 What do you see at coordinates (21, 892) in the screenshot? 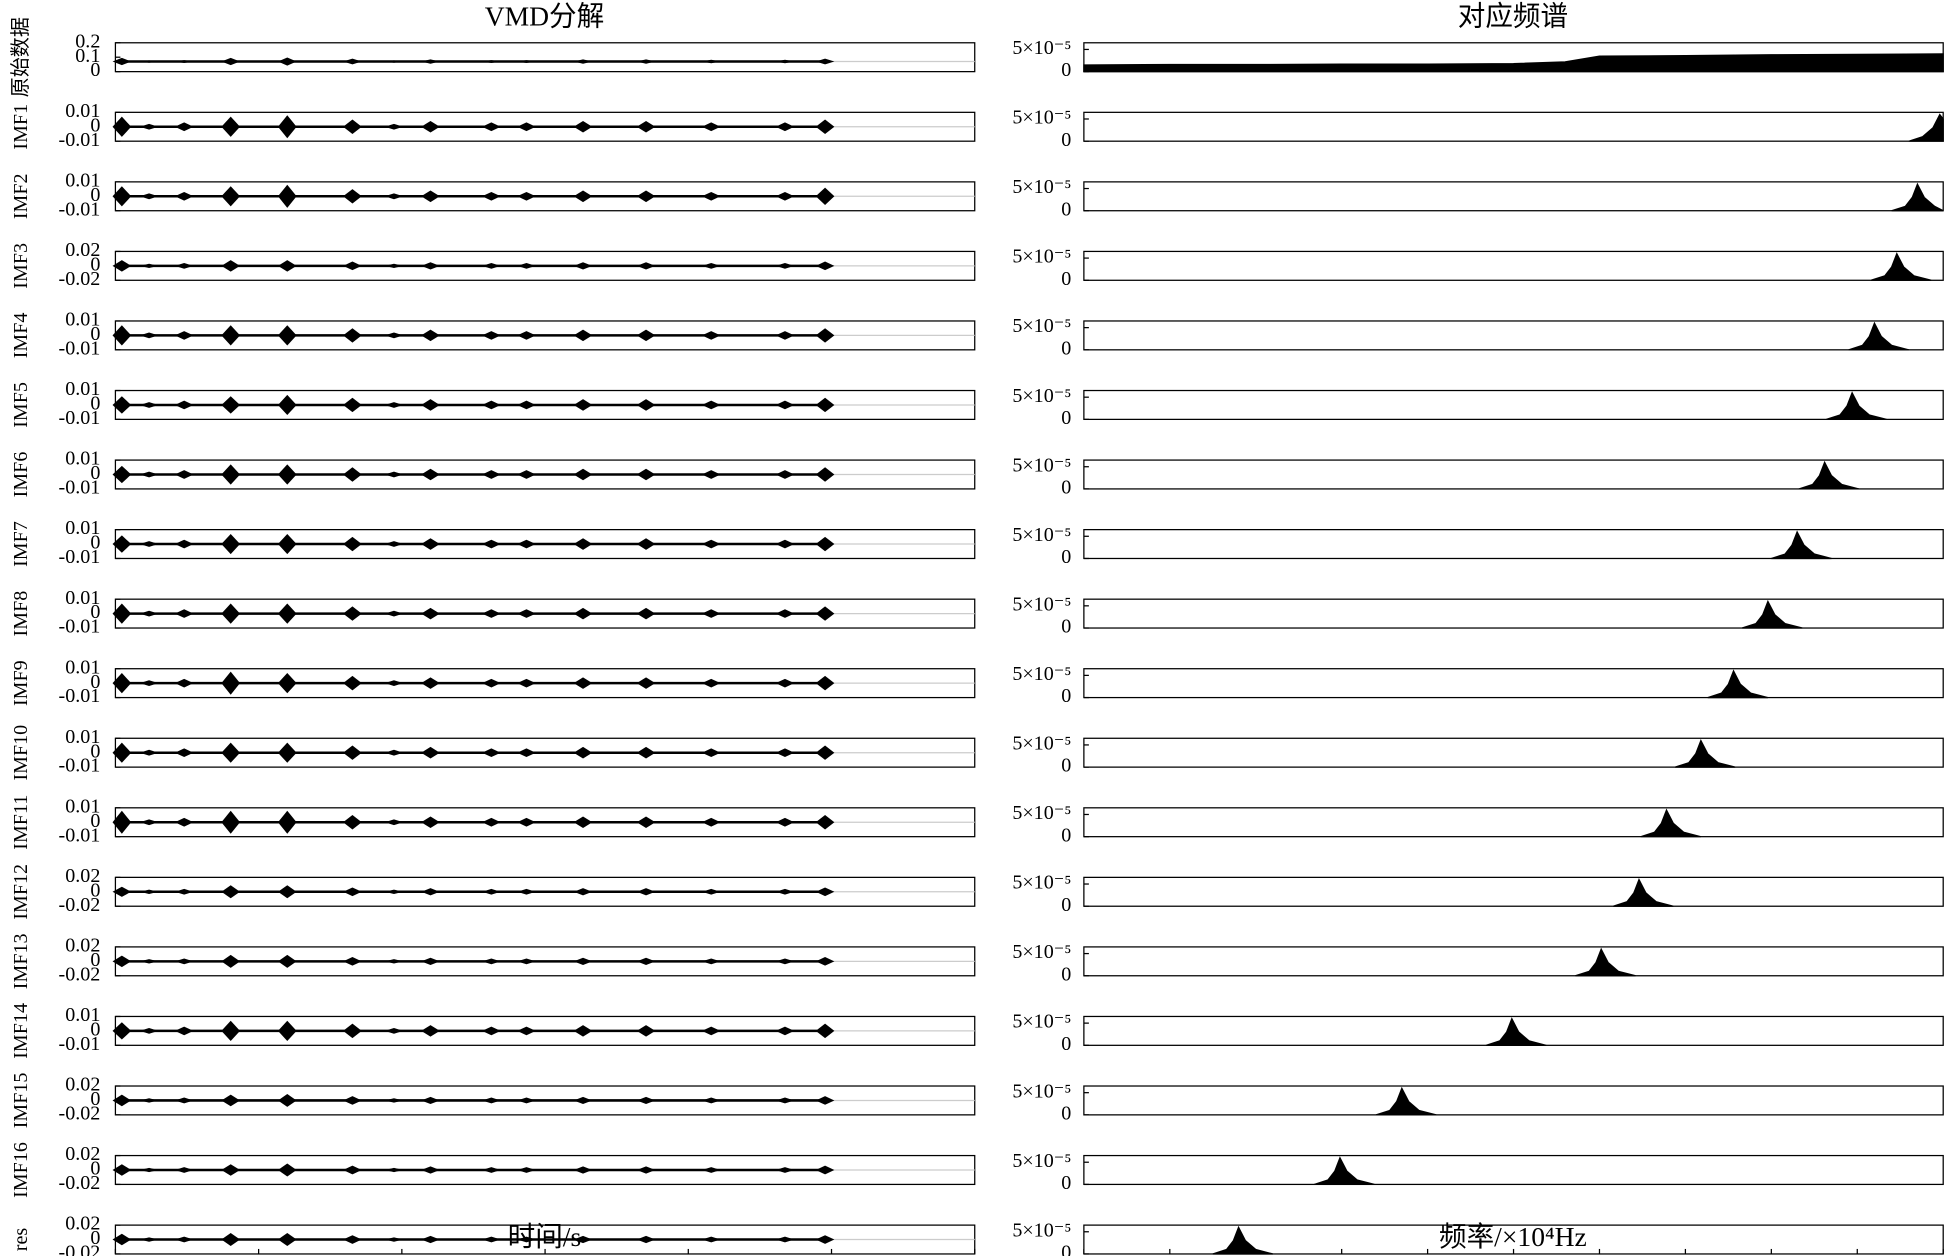
I see `row-label: IMF12` at bounding box center [21, 892].